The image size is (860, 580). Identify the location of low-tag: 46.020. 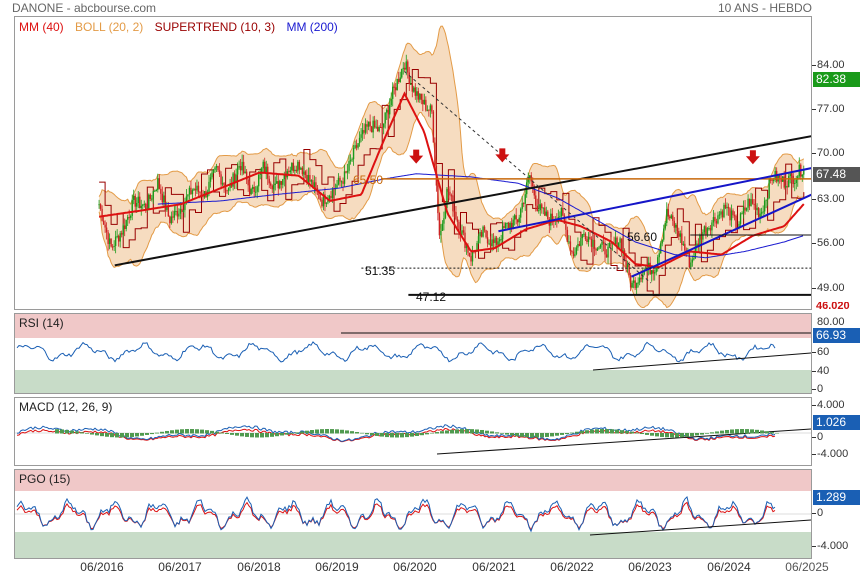
(836, 306).